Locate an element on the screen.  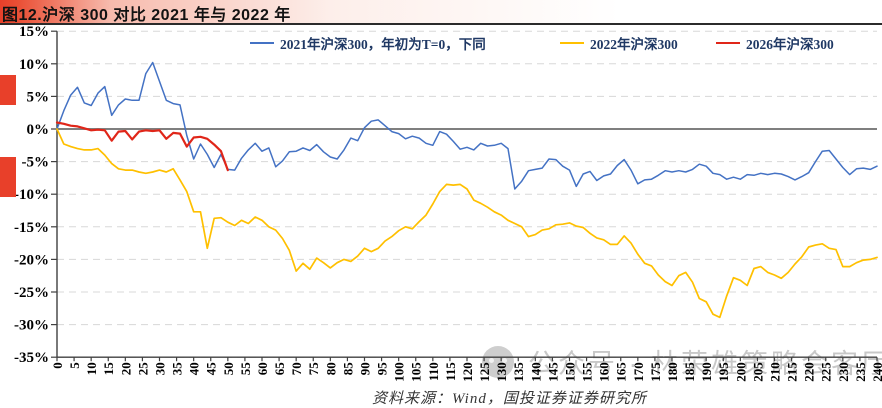
gray-badge-icon is located at coordinates (498, 361).